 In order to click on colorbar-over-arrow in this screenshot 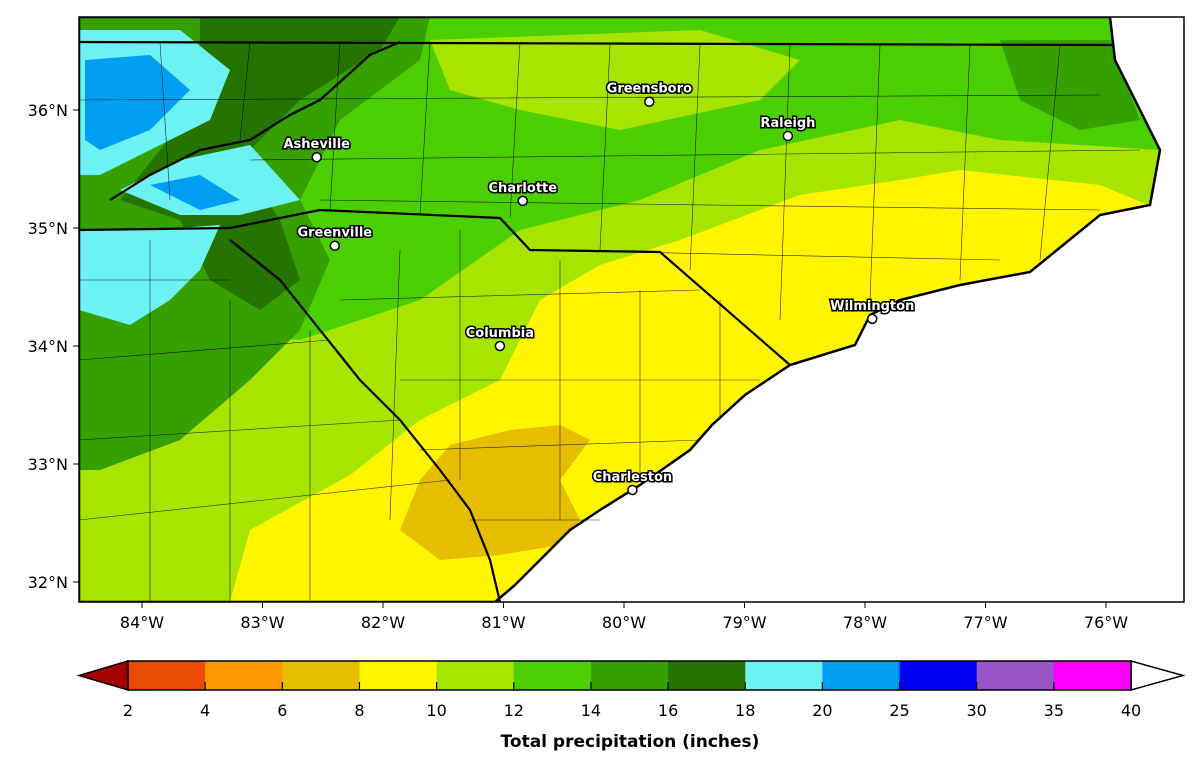, I will do `click(1158, 675)`.